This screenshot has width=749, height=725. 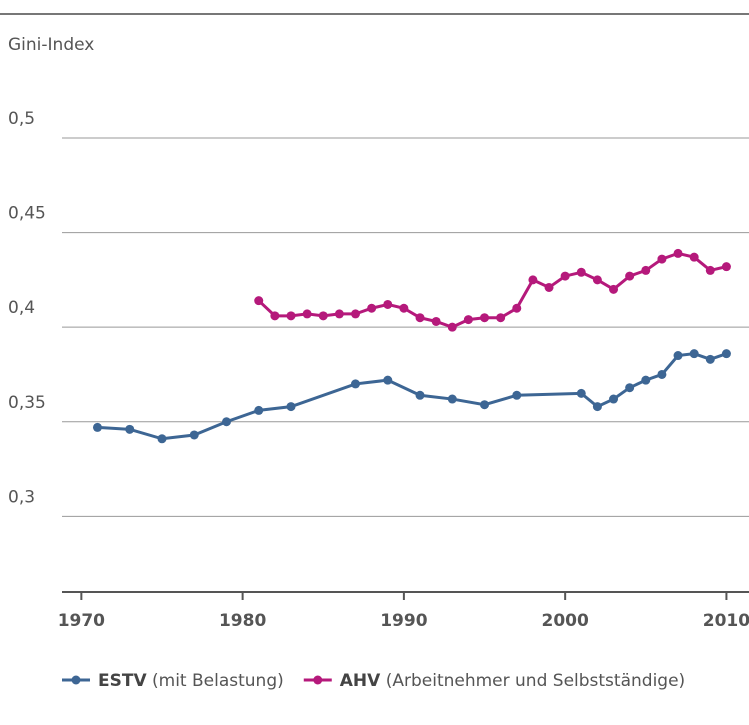 What do you see at coordinates (403, 621) in the screenshot?
I see `x-tick-label: 1990` at bounding box center [403, 621].